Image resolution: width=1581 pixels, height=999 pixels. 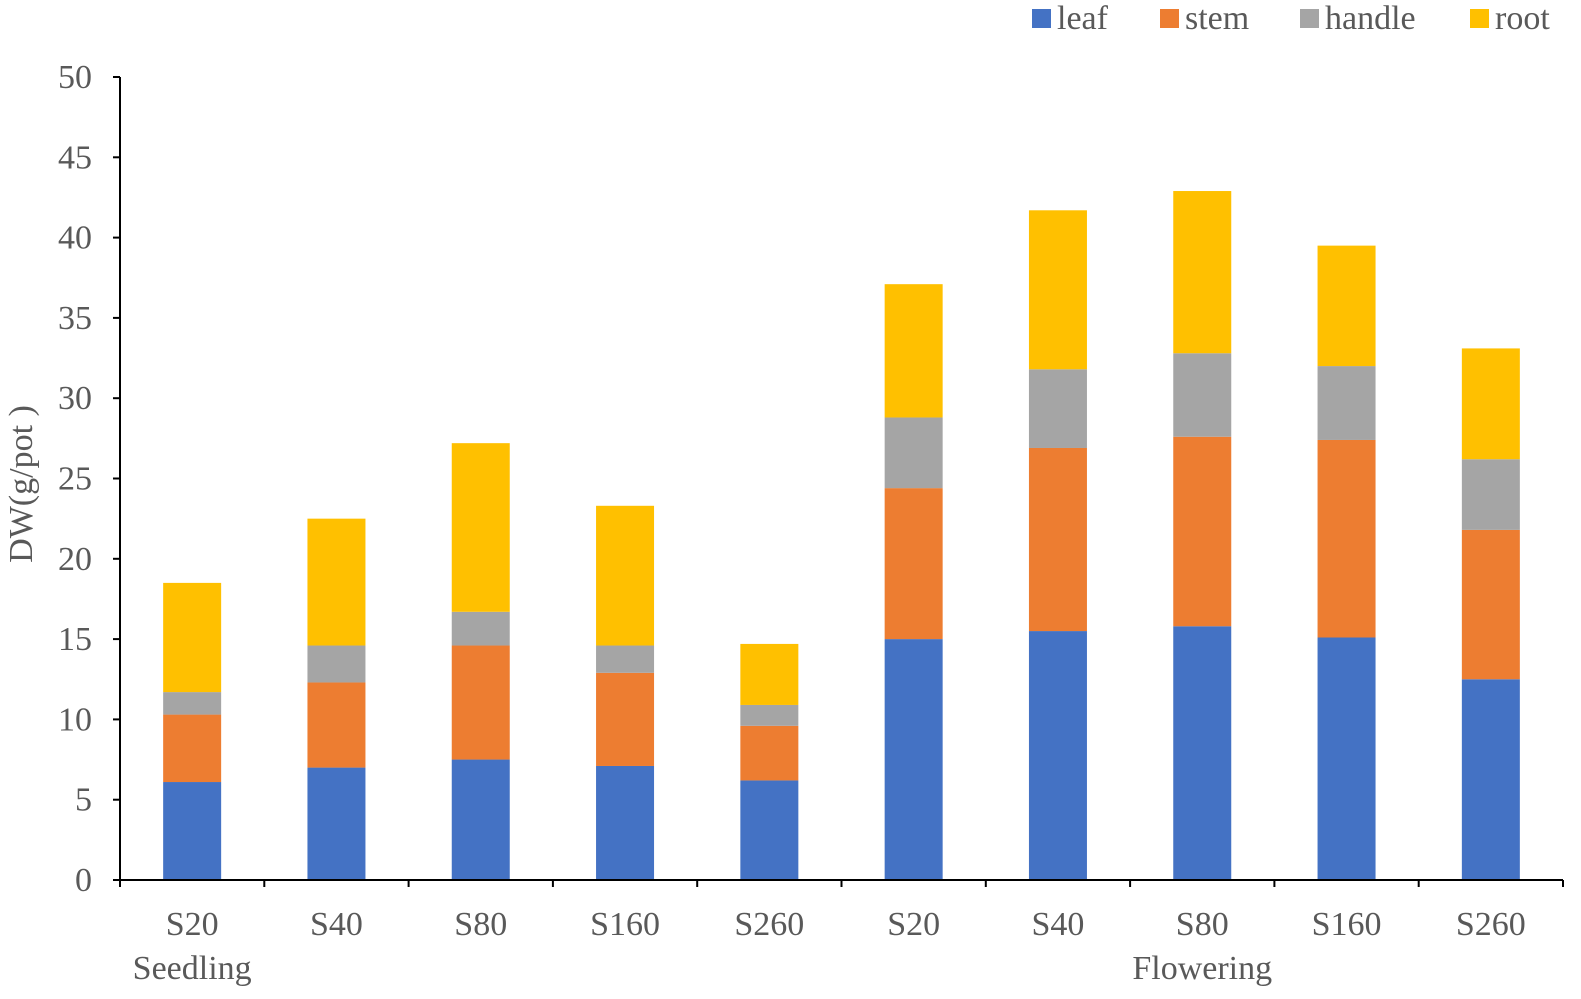 I want to click on legend-swatch-stem, so click(x=1169, y=18).